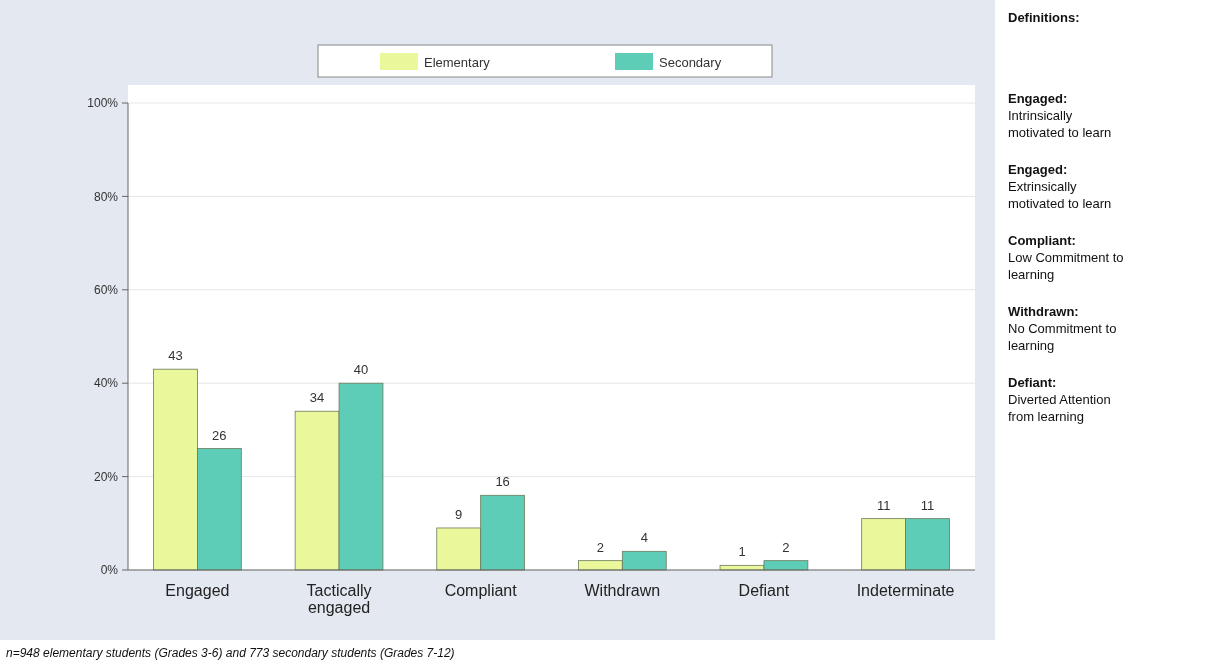 The image size is (1216, 665). Describe the element at coordinates (197, 590) in the screenshot. I see `x-tick-label: Engaged` at that location.